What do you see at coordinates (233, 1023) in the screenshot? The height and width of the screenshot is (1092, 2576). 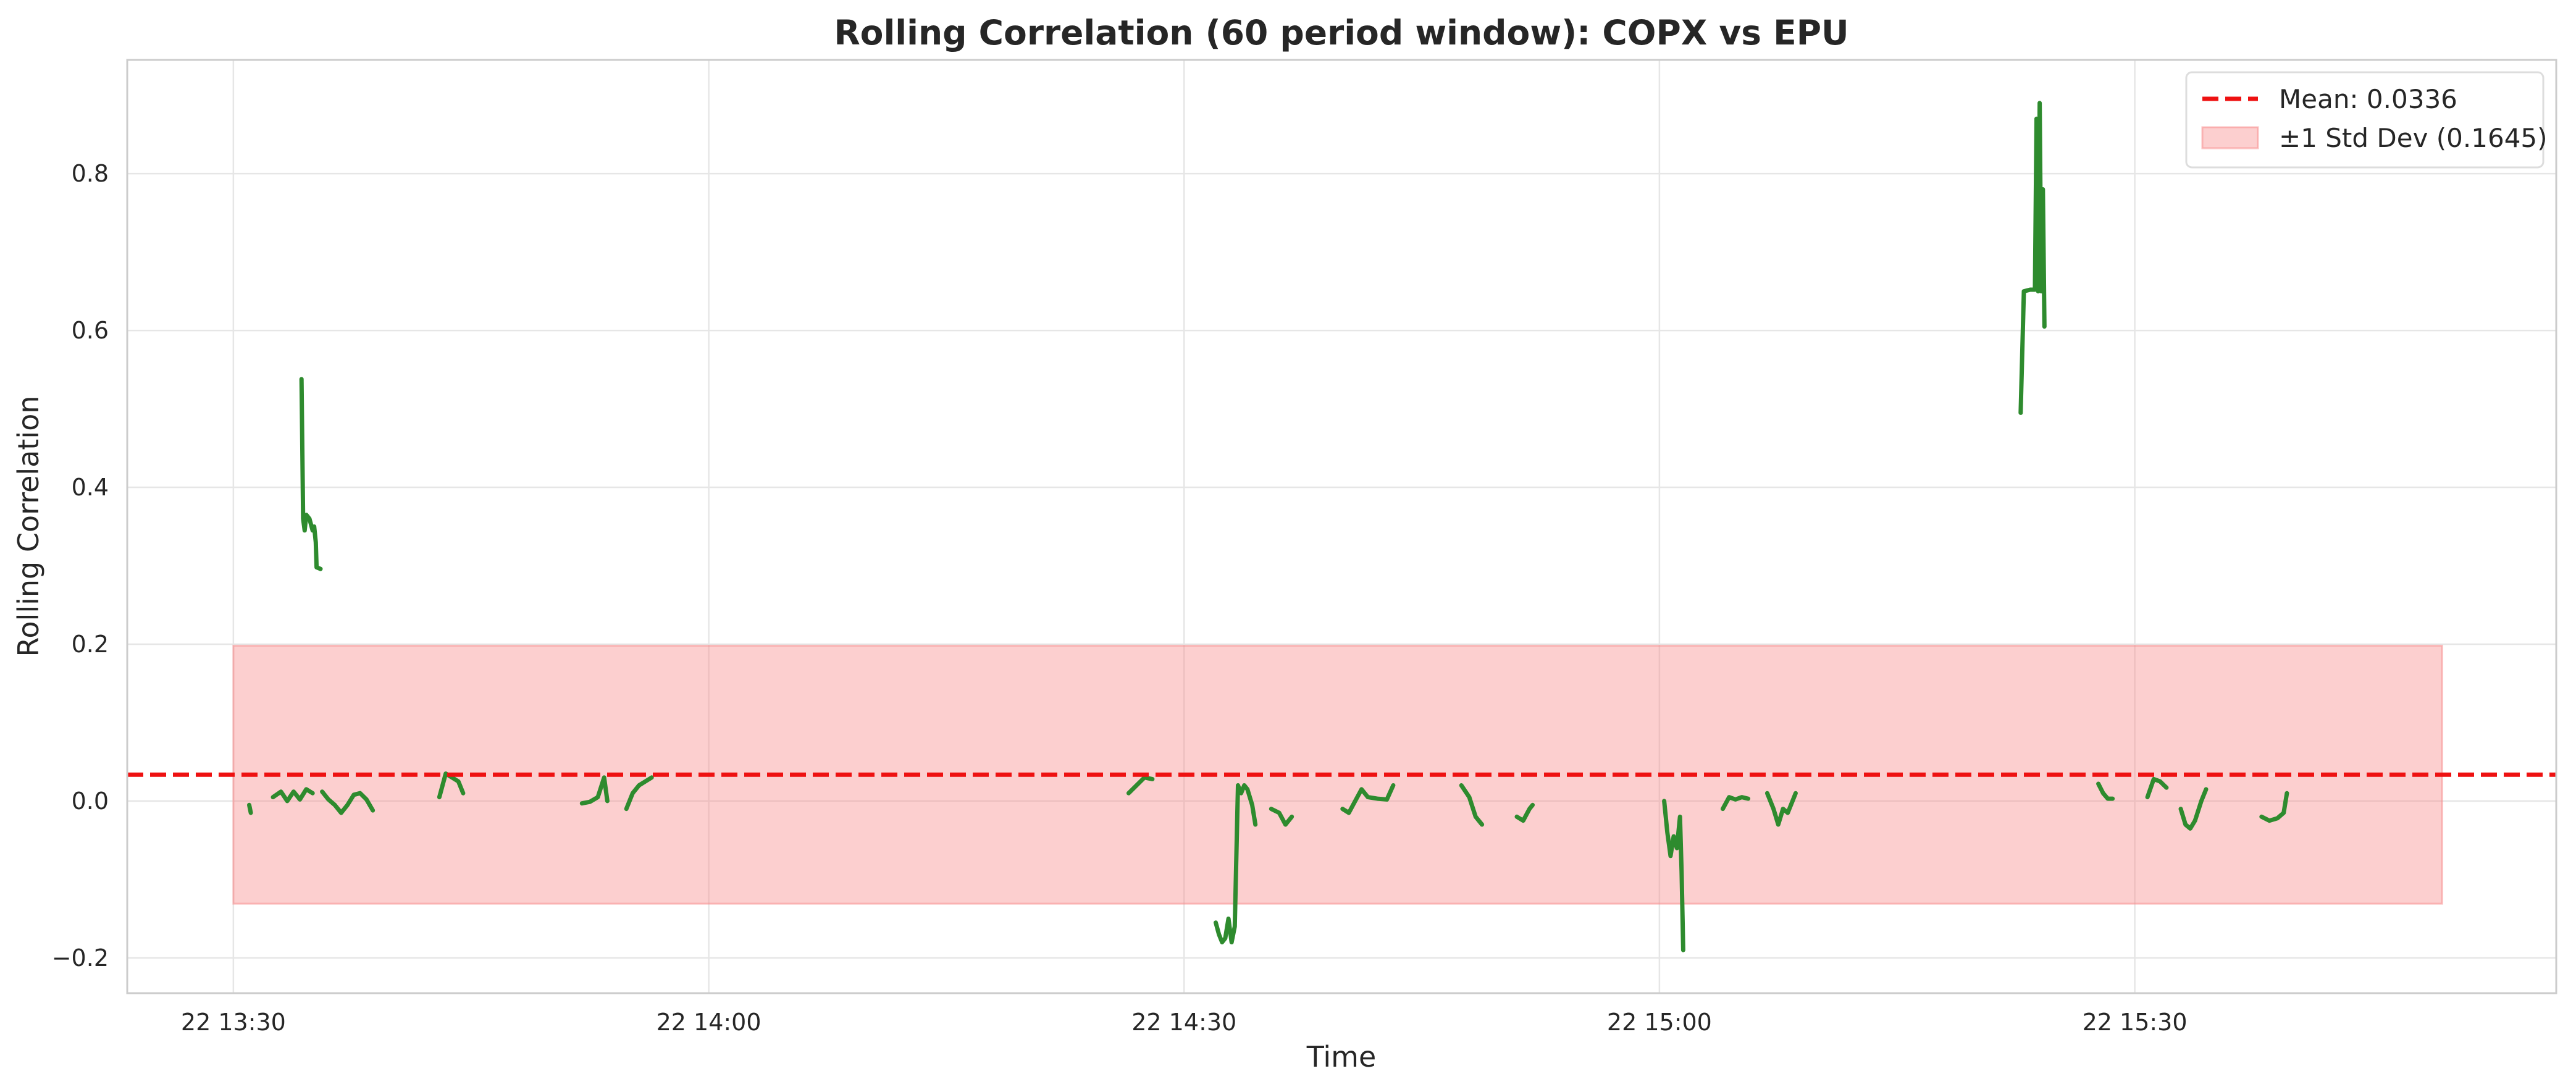 I see `x-tick-label: 22 13:30` at bounding box center [233, 1023].